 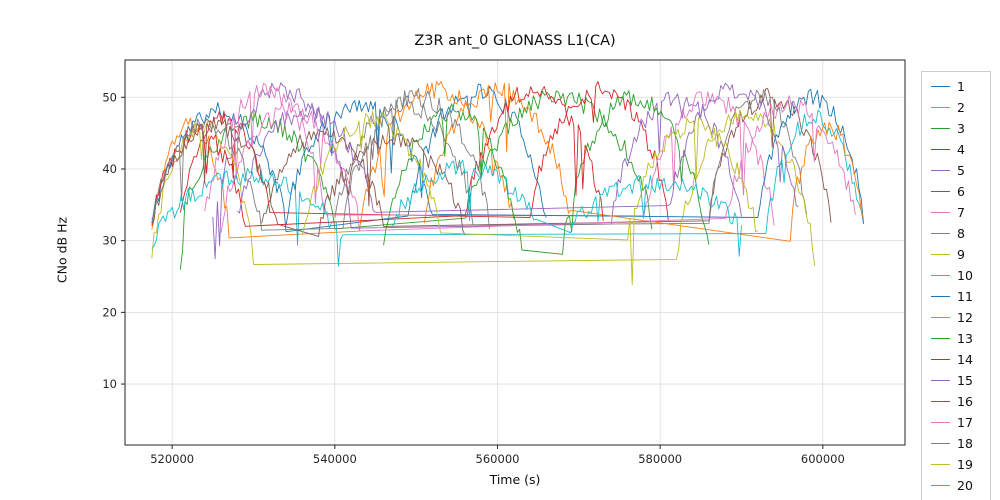 What do you see at coordinates (965, 465) in the screenshot?
I see `legend-item-label: 19` at bounding box center [965, 465].